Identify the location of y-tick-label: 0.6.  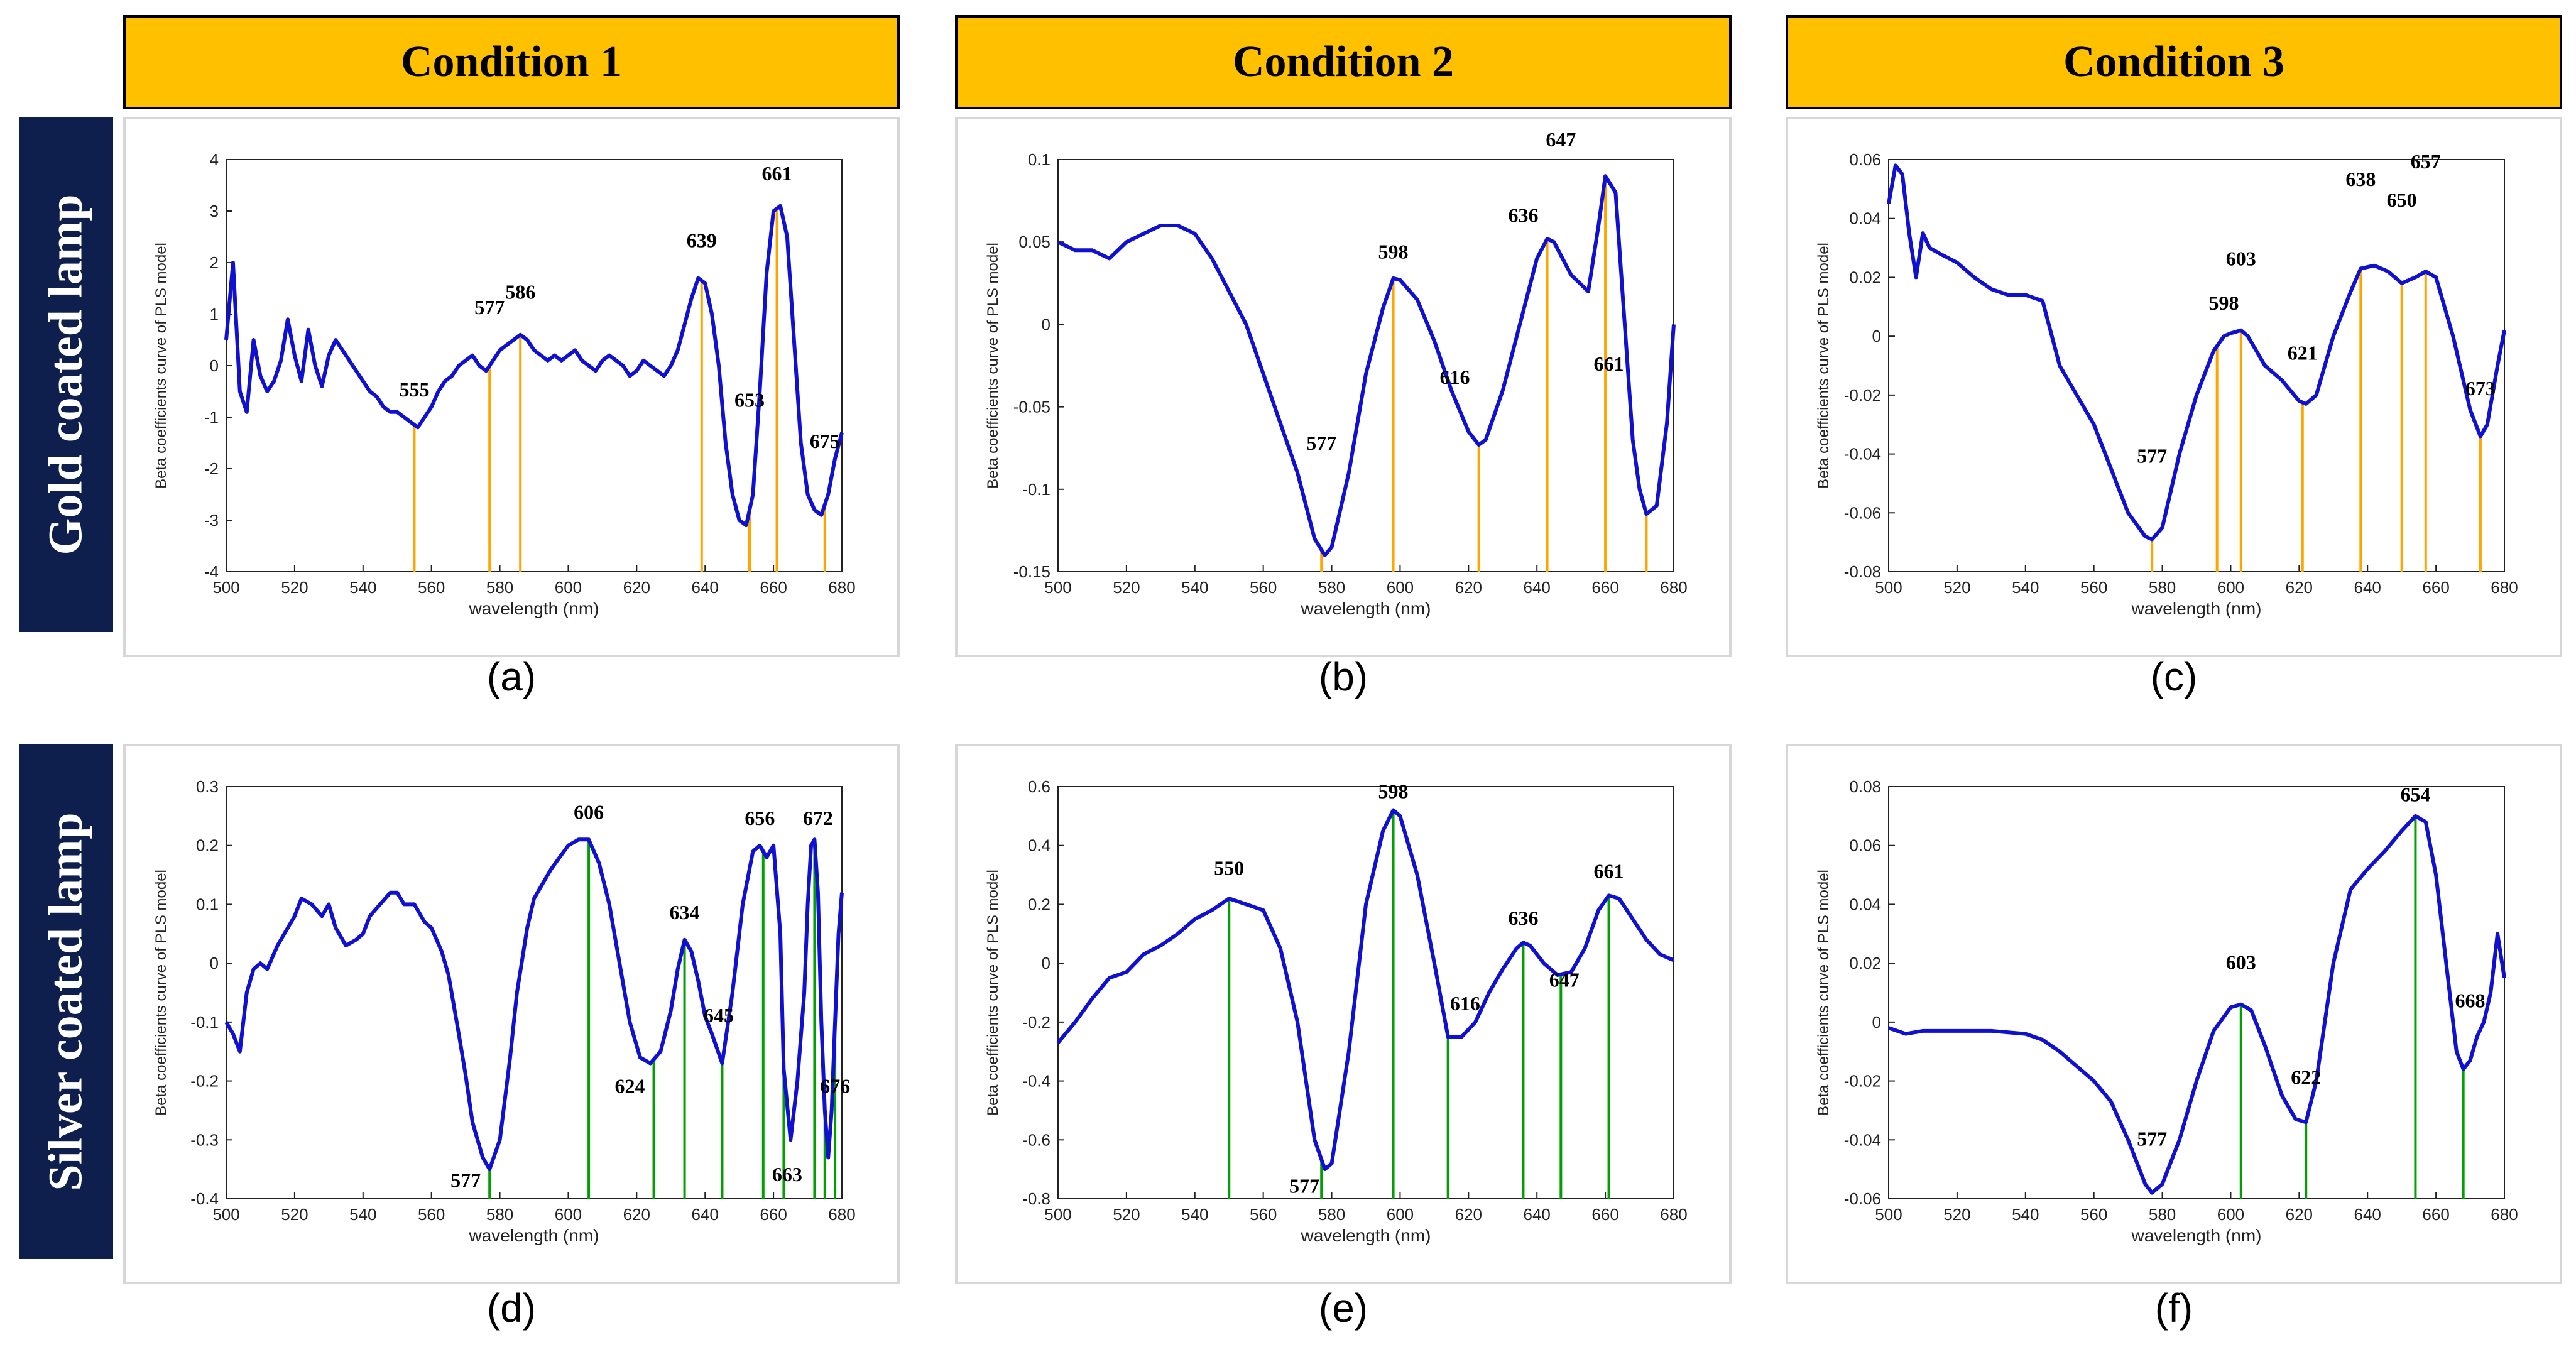
(1039, 786).